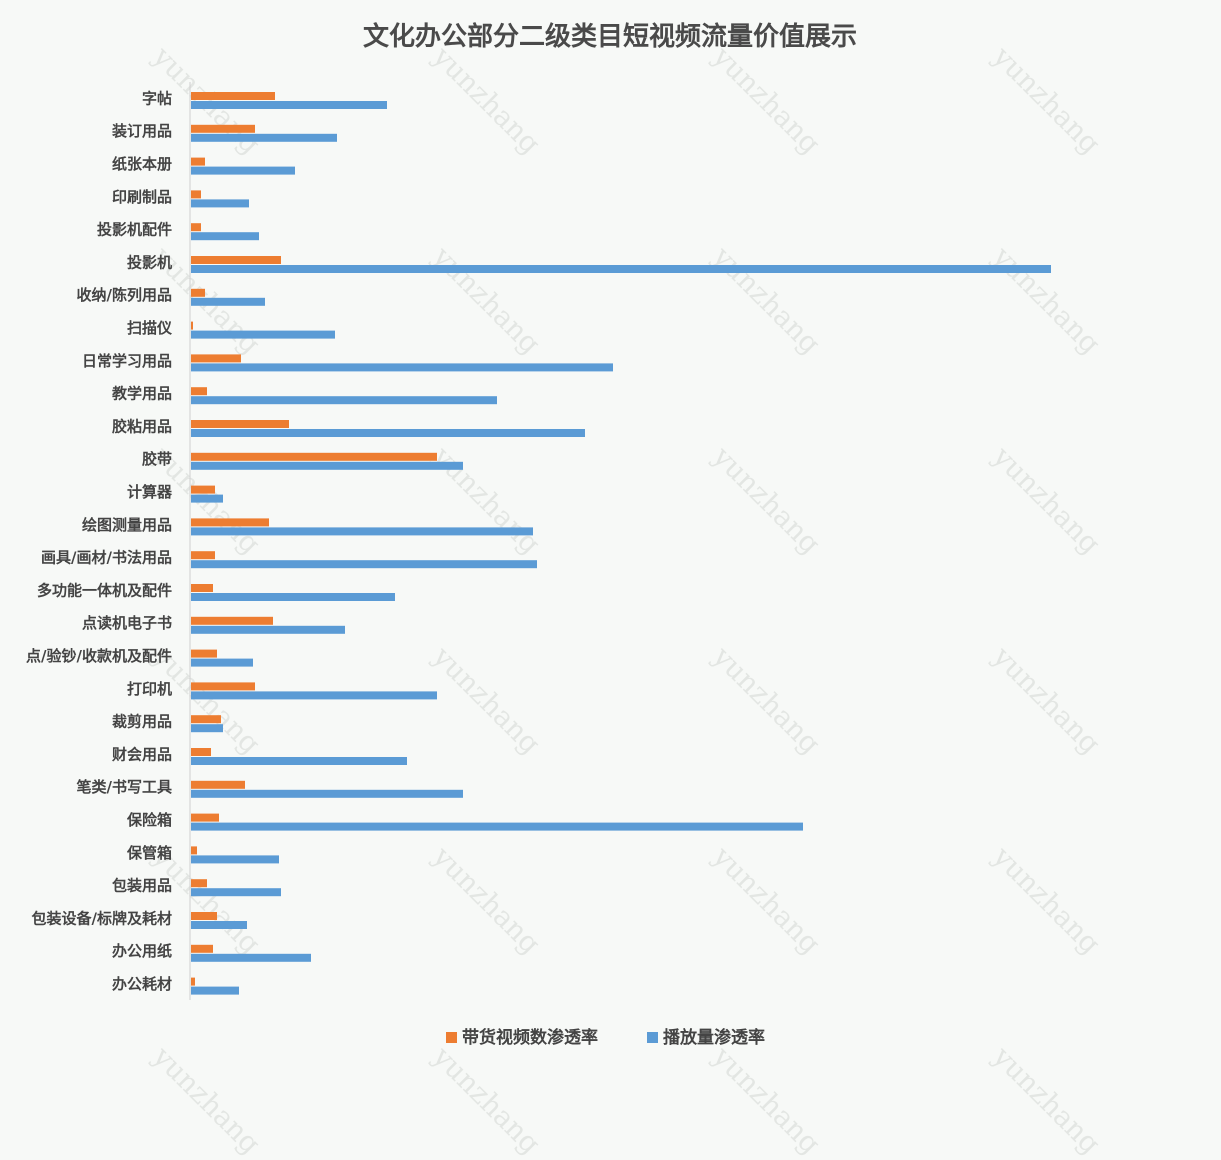 The height and width of the screenshot is (1160, 1221). I want to click on category-label: 胶带, so click(157, 459).